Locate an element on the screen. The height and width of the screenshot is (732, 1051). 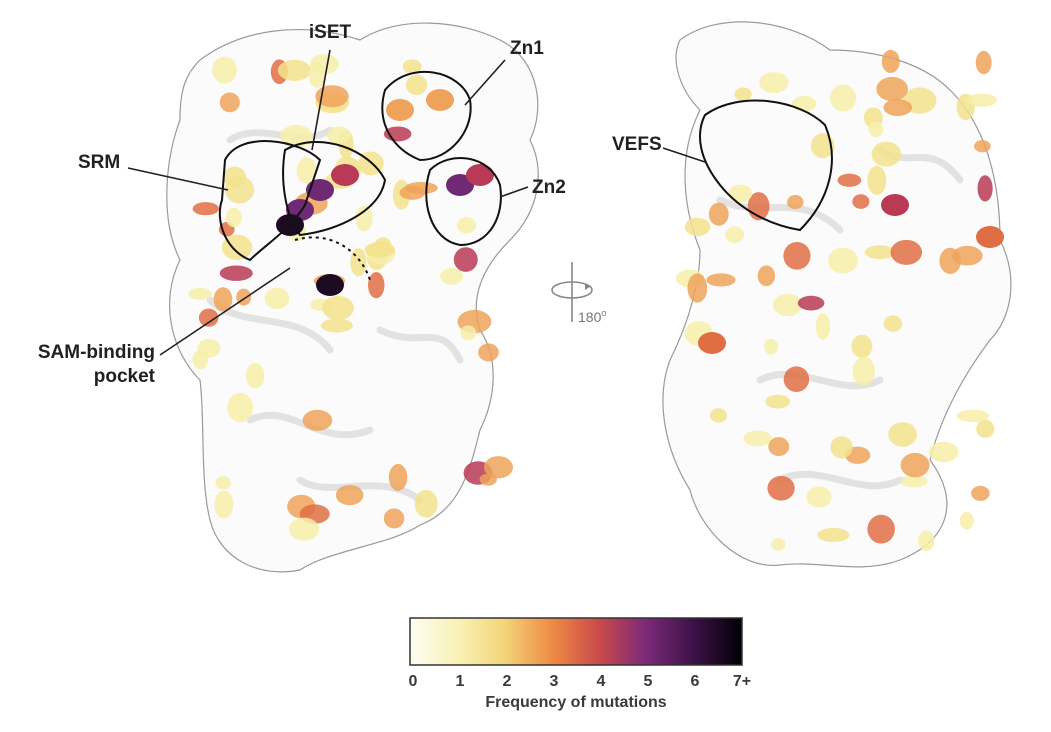
colorbar-tick-label: 1 is located at coordinates (460, 681).